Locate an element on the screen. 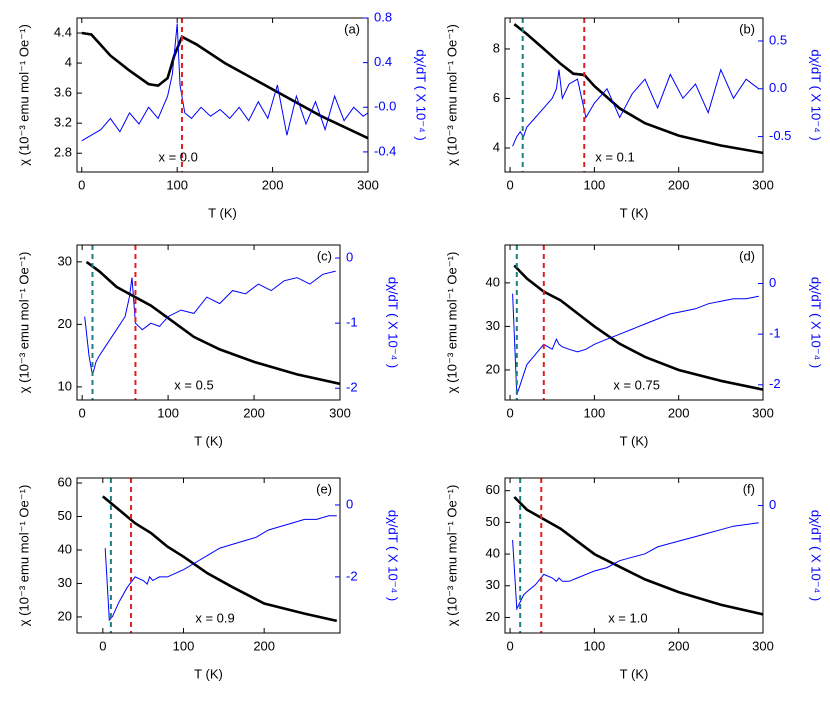 Image resolution: width=830 pixels, height=712 pixels. y2-tick-label: -0.5 is located at coordinates (780, 135).